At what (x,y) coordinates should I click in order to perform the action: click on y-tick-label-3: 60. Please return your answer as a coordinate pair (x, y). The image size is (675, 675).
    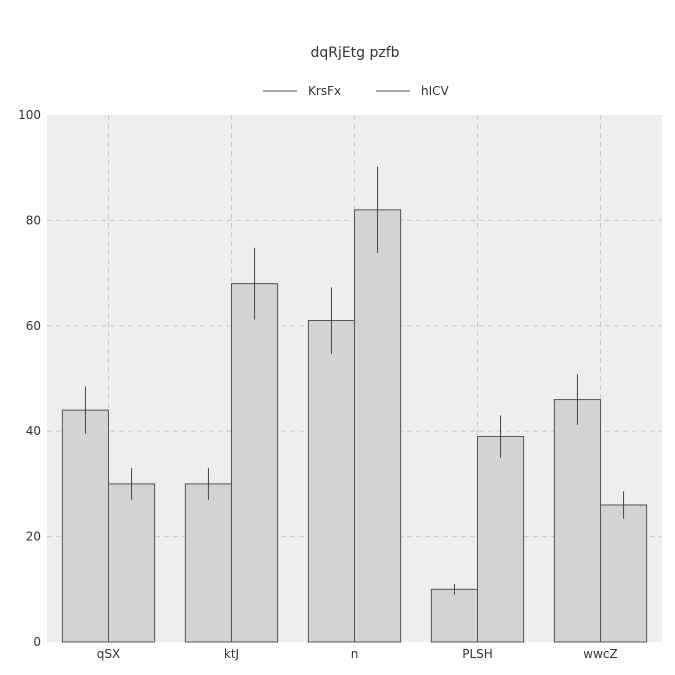
    Looking at the image, I should click on (33, 326).